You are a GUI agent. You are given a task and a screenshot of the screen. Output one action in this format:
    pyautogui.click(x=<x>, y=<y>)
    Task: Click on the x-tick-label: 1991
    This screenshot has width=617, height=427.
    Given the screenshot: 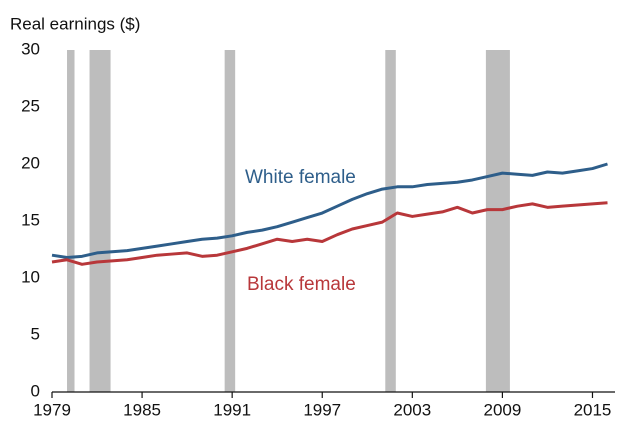 What is the action you would take?
    pyautogui.click(x=232, y=409)
    